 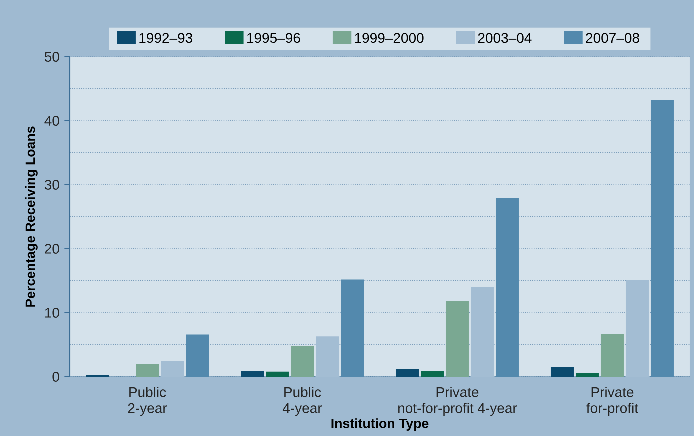 What do you see at coordinates (52, 313) in the screenshot?
I see `y-tick-label: 10` at bounding box center [52, 313].